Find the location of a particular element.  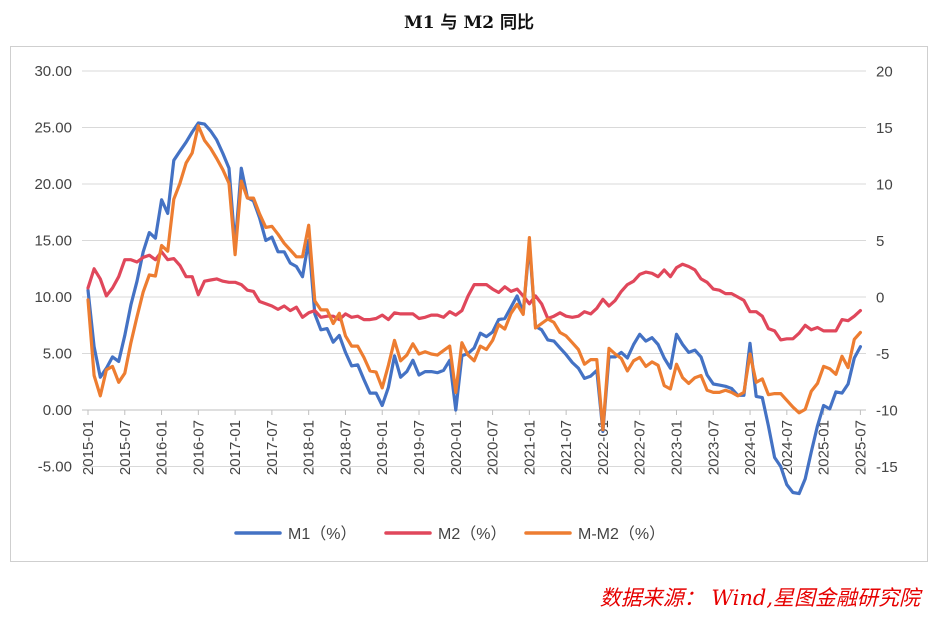

y-right-tick-label: 5 is located at coordinates (880, 241).